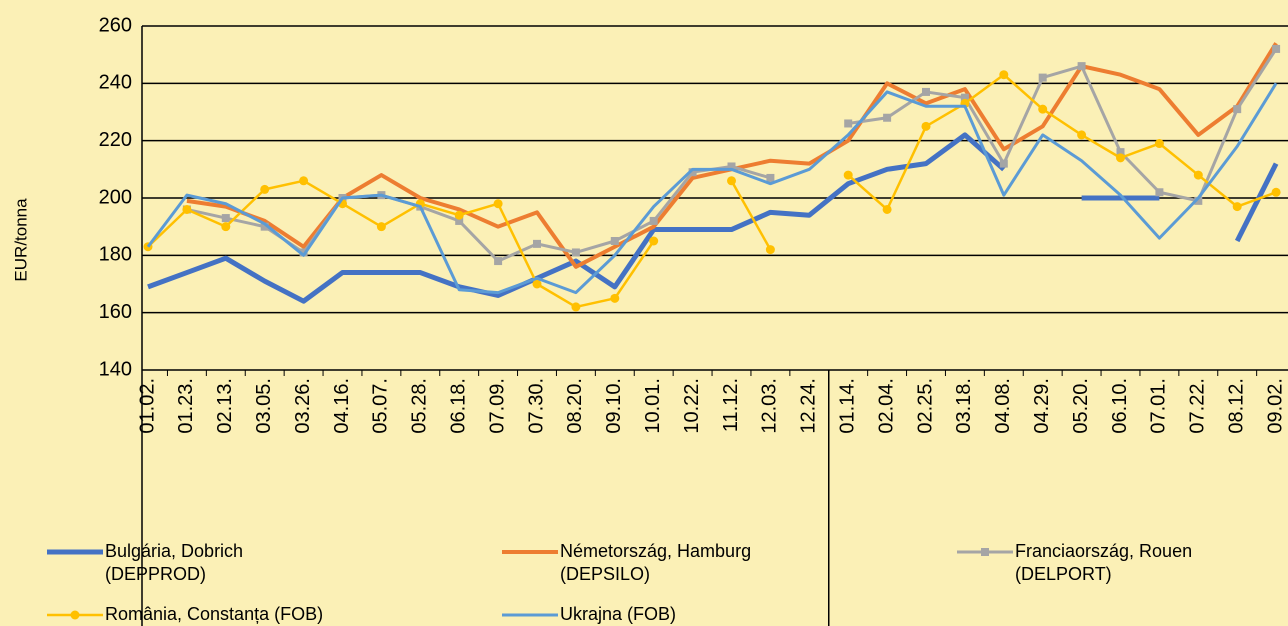 This screenshot has width=1288, height=626. Describe the element at coordinates (115, 83) in the screenshot. I see `y-tick-label: 240` at that location.